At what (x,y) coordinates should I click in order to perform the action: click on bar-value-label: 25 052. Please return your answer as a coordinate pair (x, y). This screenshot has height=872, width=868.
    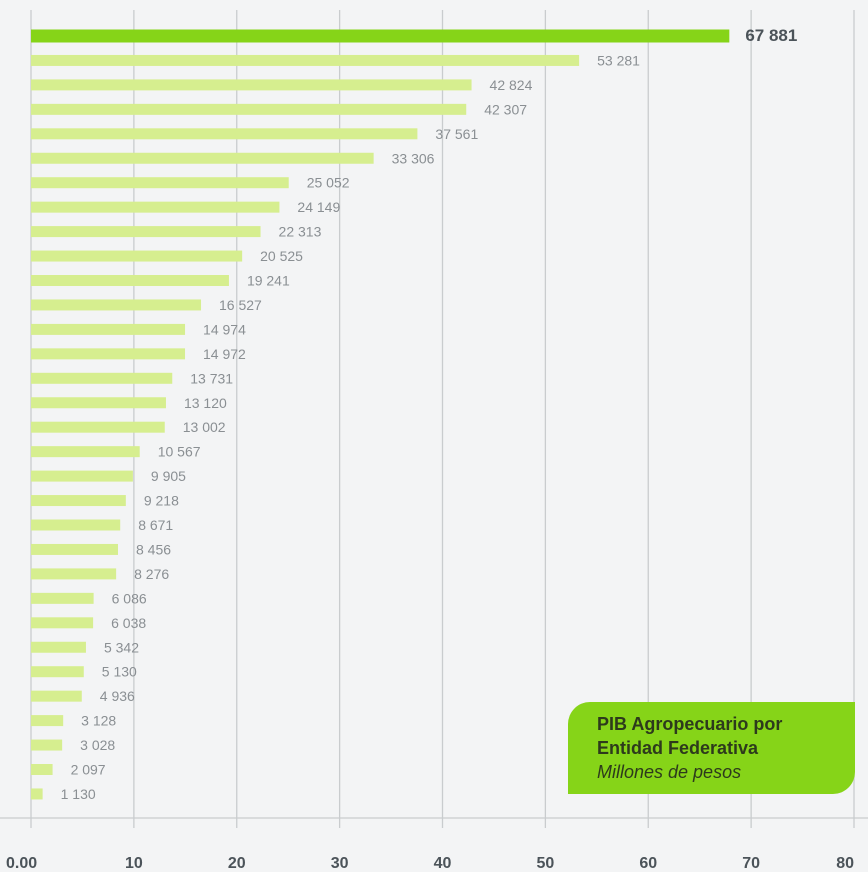
    Looking at the image, I should click on (328, 183).